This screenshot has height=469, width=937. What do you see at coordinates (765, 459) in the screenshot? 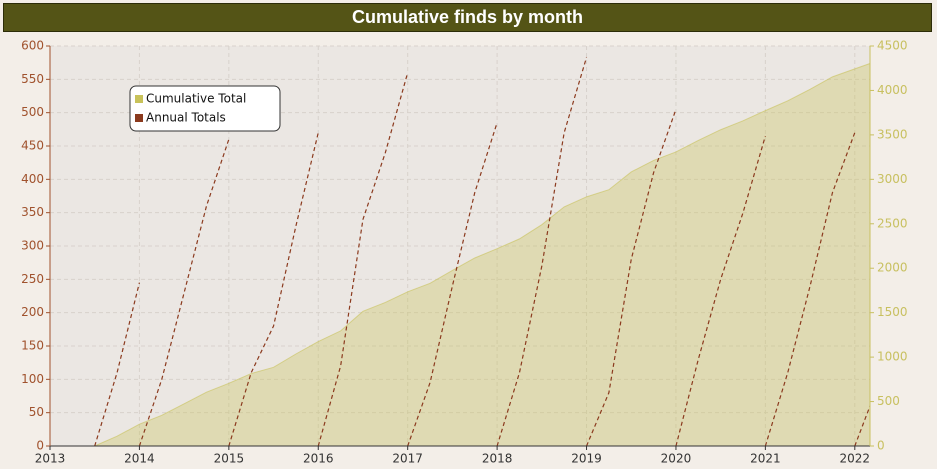
I see `x-tick-label: 2021` at bounding box center [765, 459].